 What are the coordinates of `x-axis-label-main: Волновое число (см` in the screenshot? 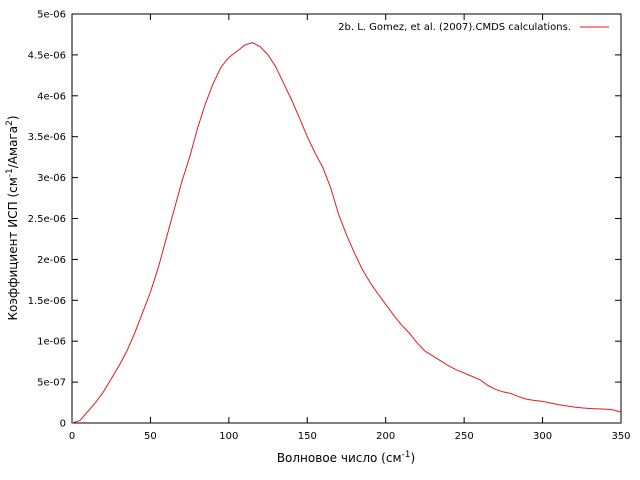 It's located at (339, 458).